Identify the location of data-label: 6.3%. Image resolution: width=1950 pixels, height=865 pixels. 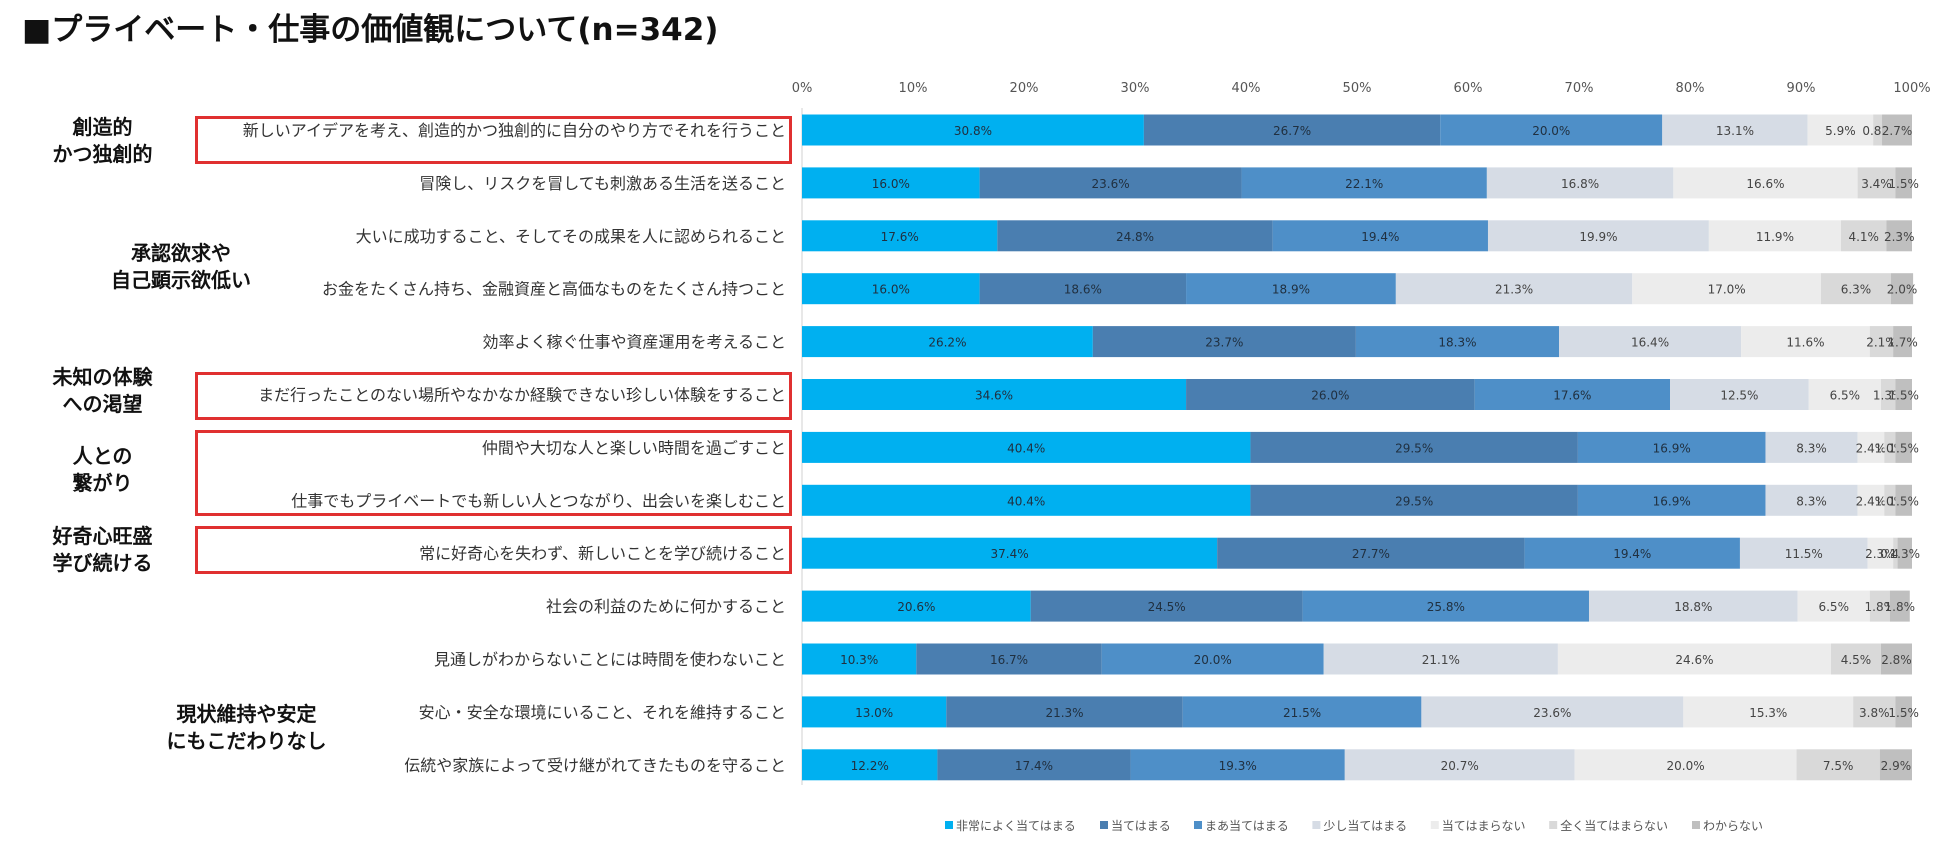
(1856, 290).